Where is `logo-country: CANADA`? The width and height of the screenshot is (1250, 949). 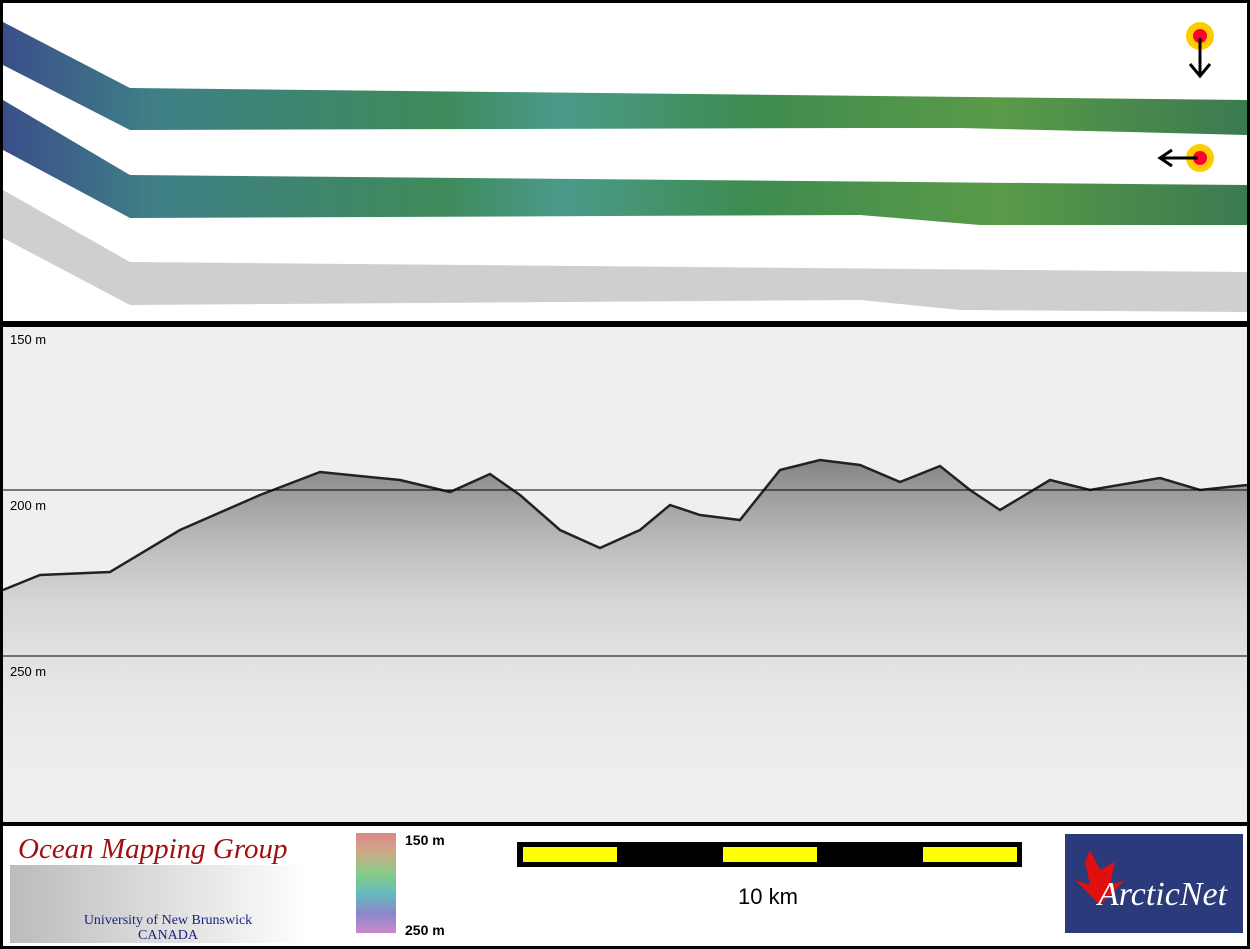 logo-country: CANADA is located at coordinates (168, 935).